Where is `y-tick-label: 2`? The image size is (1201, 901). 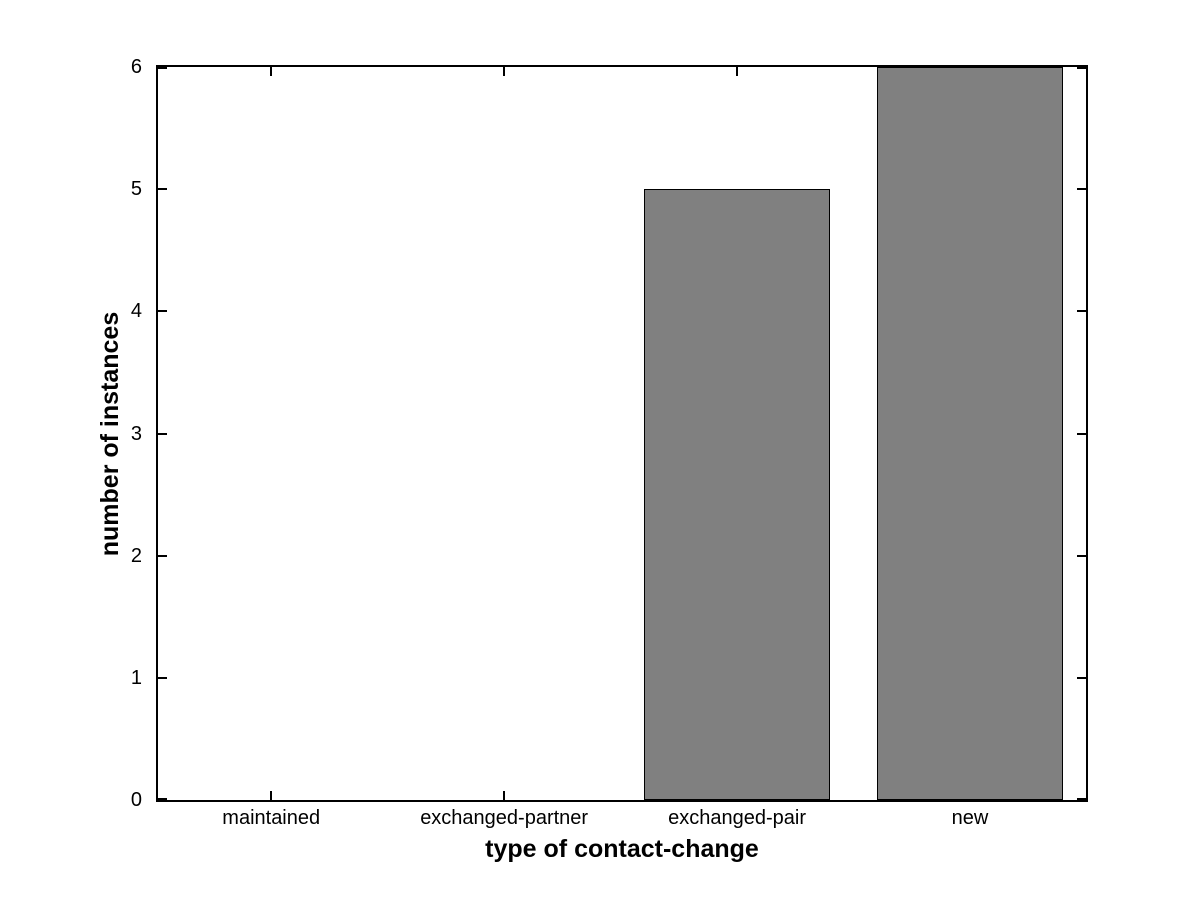 y-tick-label: 2 is located at coordinates (136, 555).